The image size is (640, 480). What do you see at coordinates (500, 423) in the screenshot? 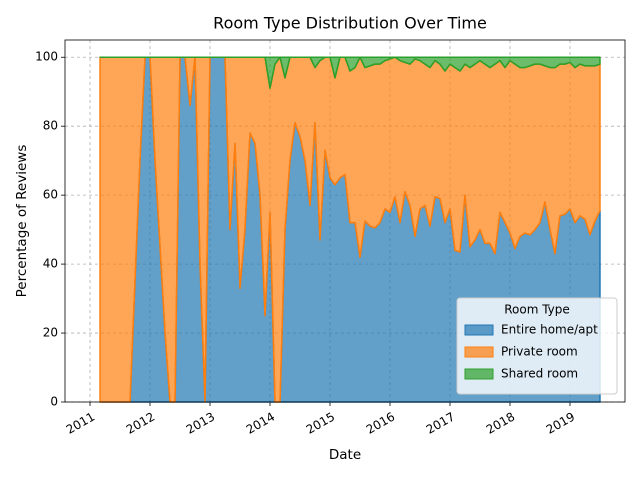
I see `x-tick-label: 2018` at bounding box center [500, 423].